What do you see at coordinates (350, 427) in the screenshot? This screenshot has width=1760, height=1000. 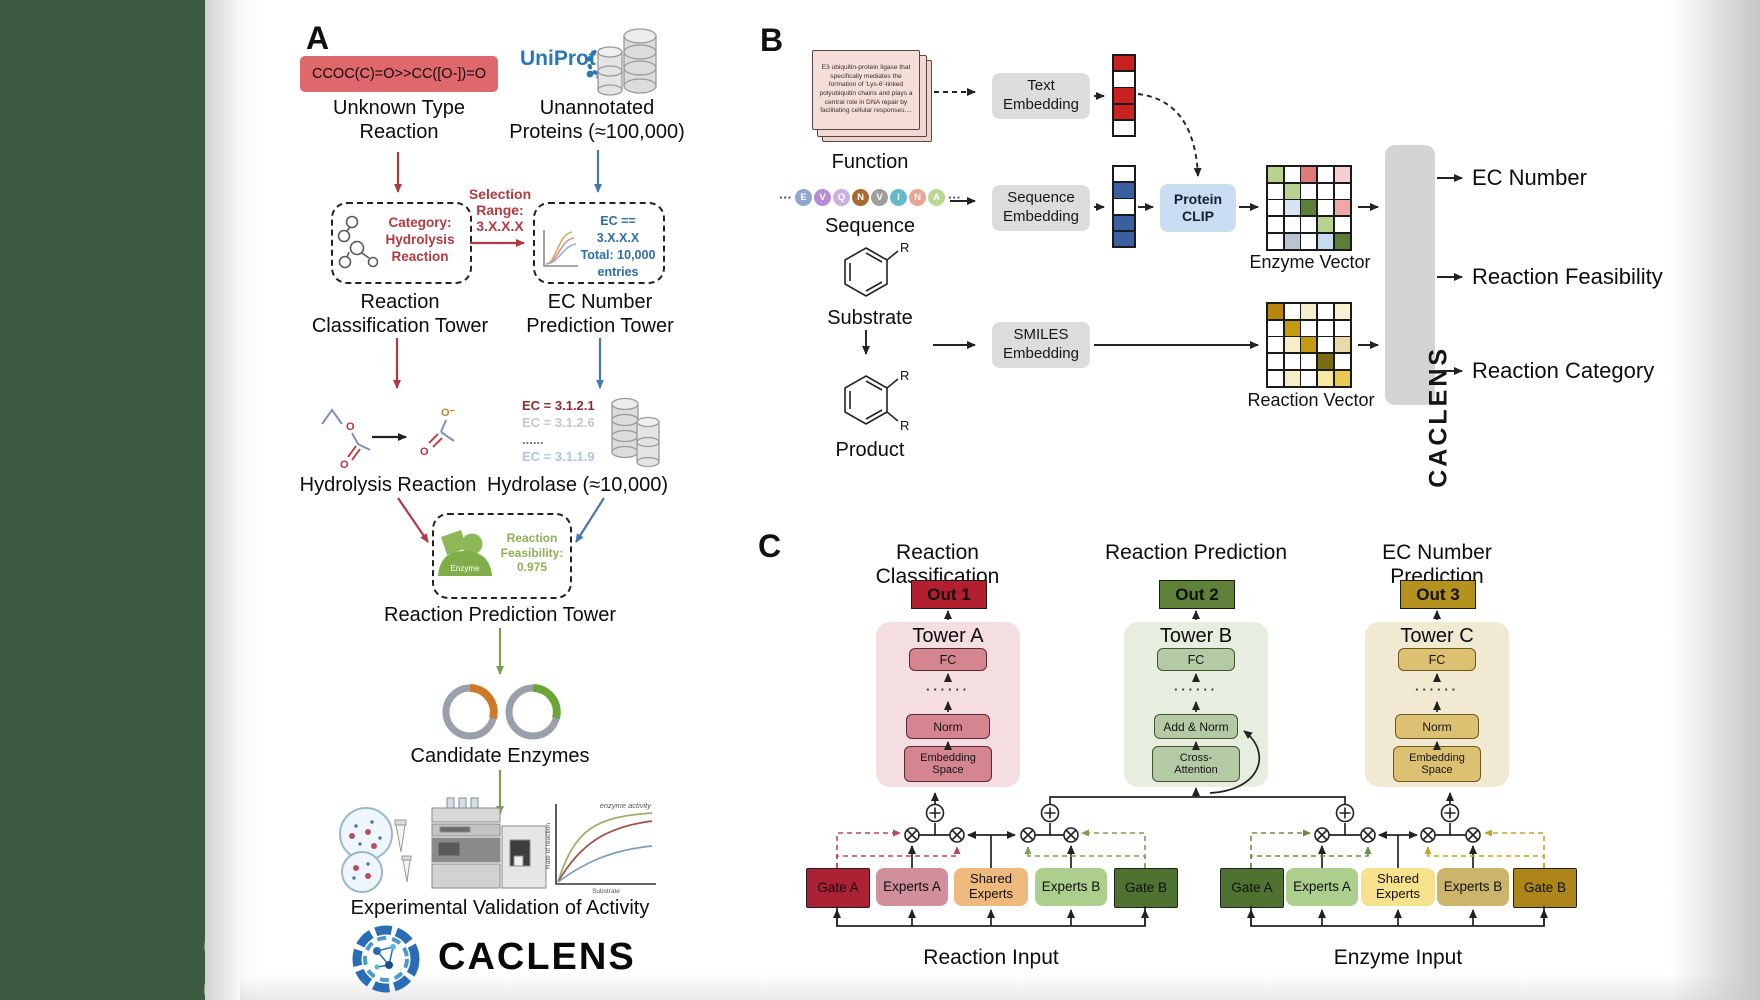 I see `ester-o-atom: O` at bounding box center [350, 427].